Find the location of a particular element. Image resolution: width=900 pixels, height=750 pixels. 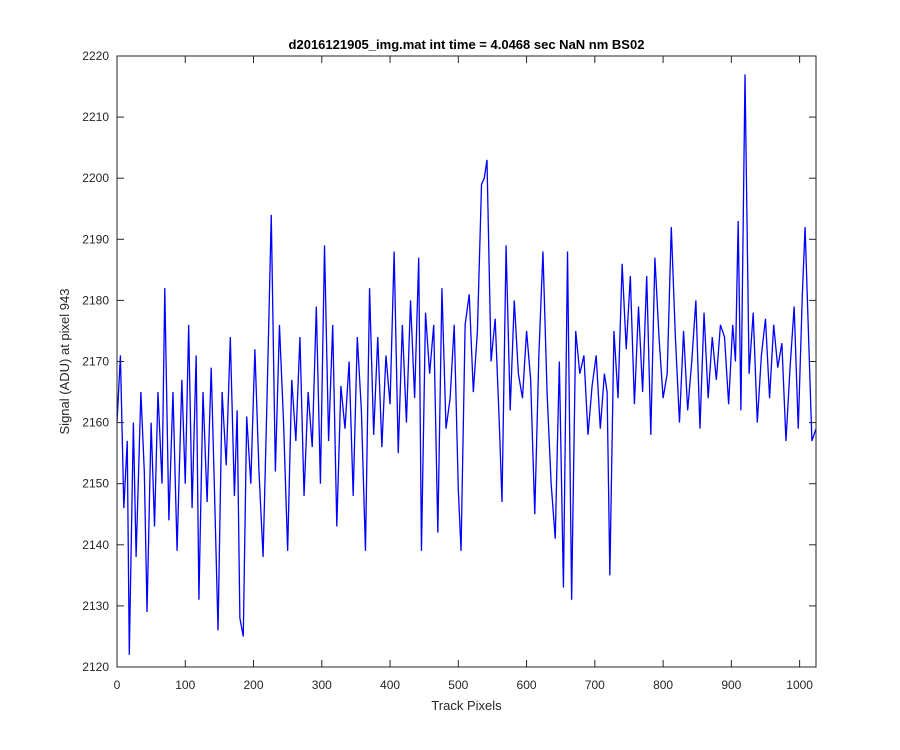

y-axis-label: Signal (ADU) at pixel 943 is located at coordinates (64, 362).